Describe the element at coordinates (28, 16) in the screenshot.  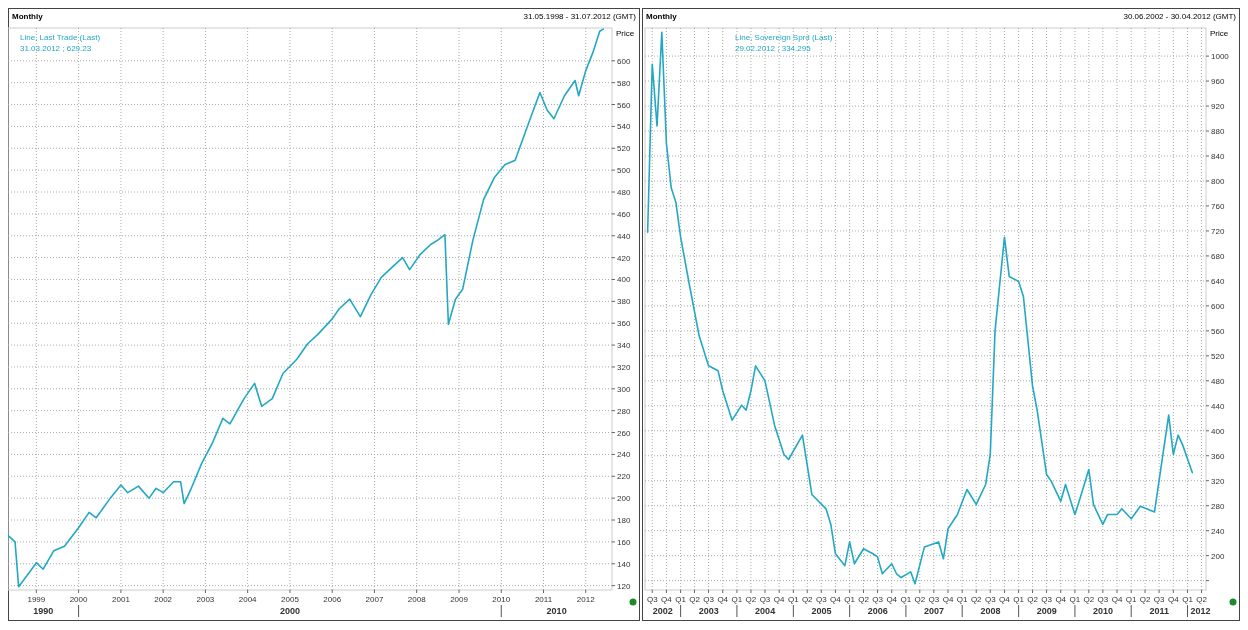
I see `chart-title: Monthly` at that location.